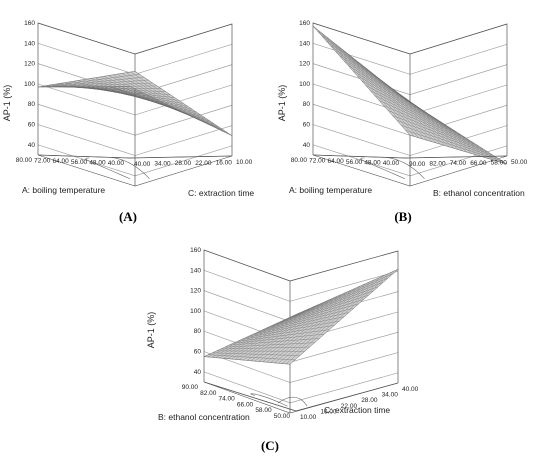  What do you see at coordinates (245, 404) in the screenshot?
I see `x-tick-label: 66.00` at bounding box center [245, 404].